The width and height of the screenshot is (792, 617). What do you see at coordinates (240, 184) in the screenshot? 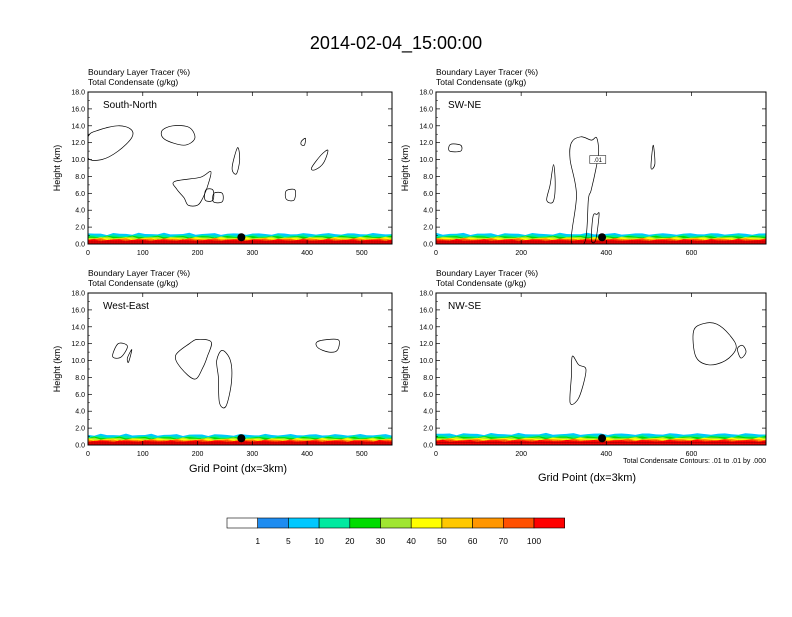
I see `plot-area` at bounding box center [240, 184].